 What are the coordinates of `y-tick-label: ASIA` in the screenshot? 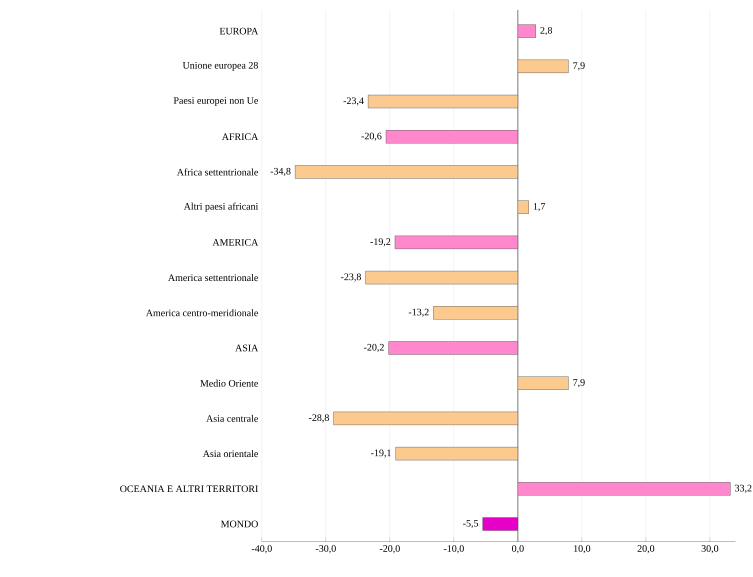 It's located at (246, 348).